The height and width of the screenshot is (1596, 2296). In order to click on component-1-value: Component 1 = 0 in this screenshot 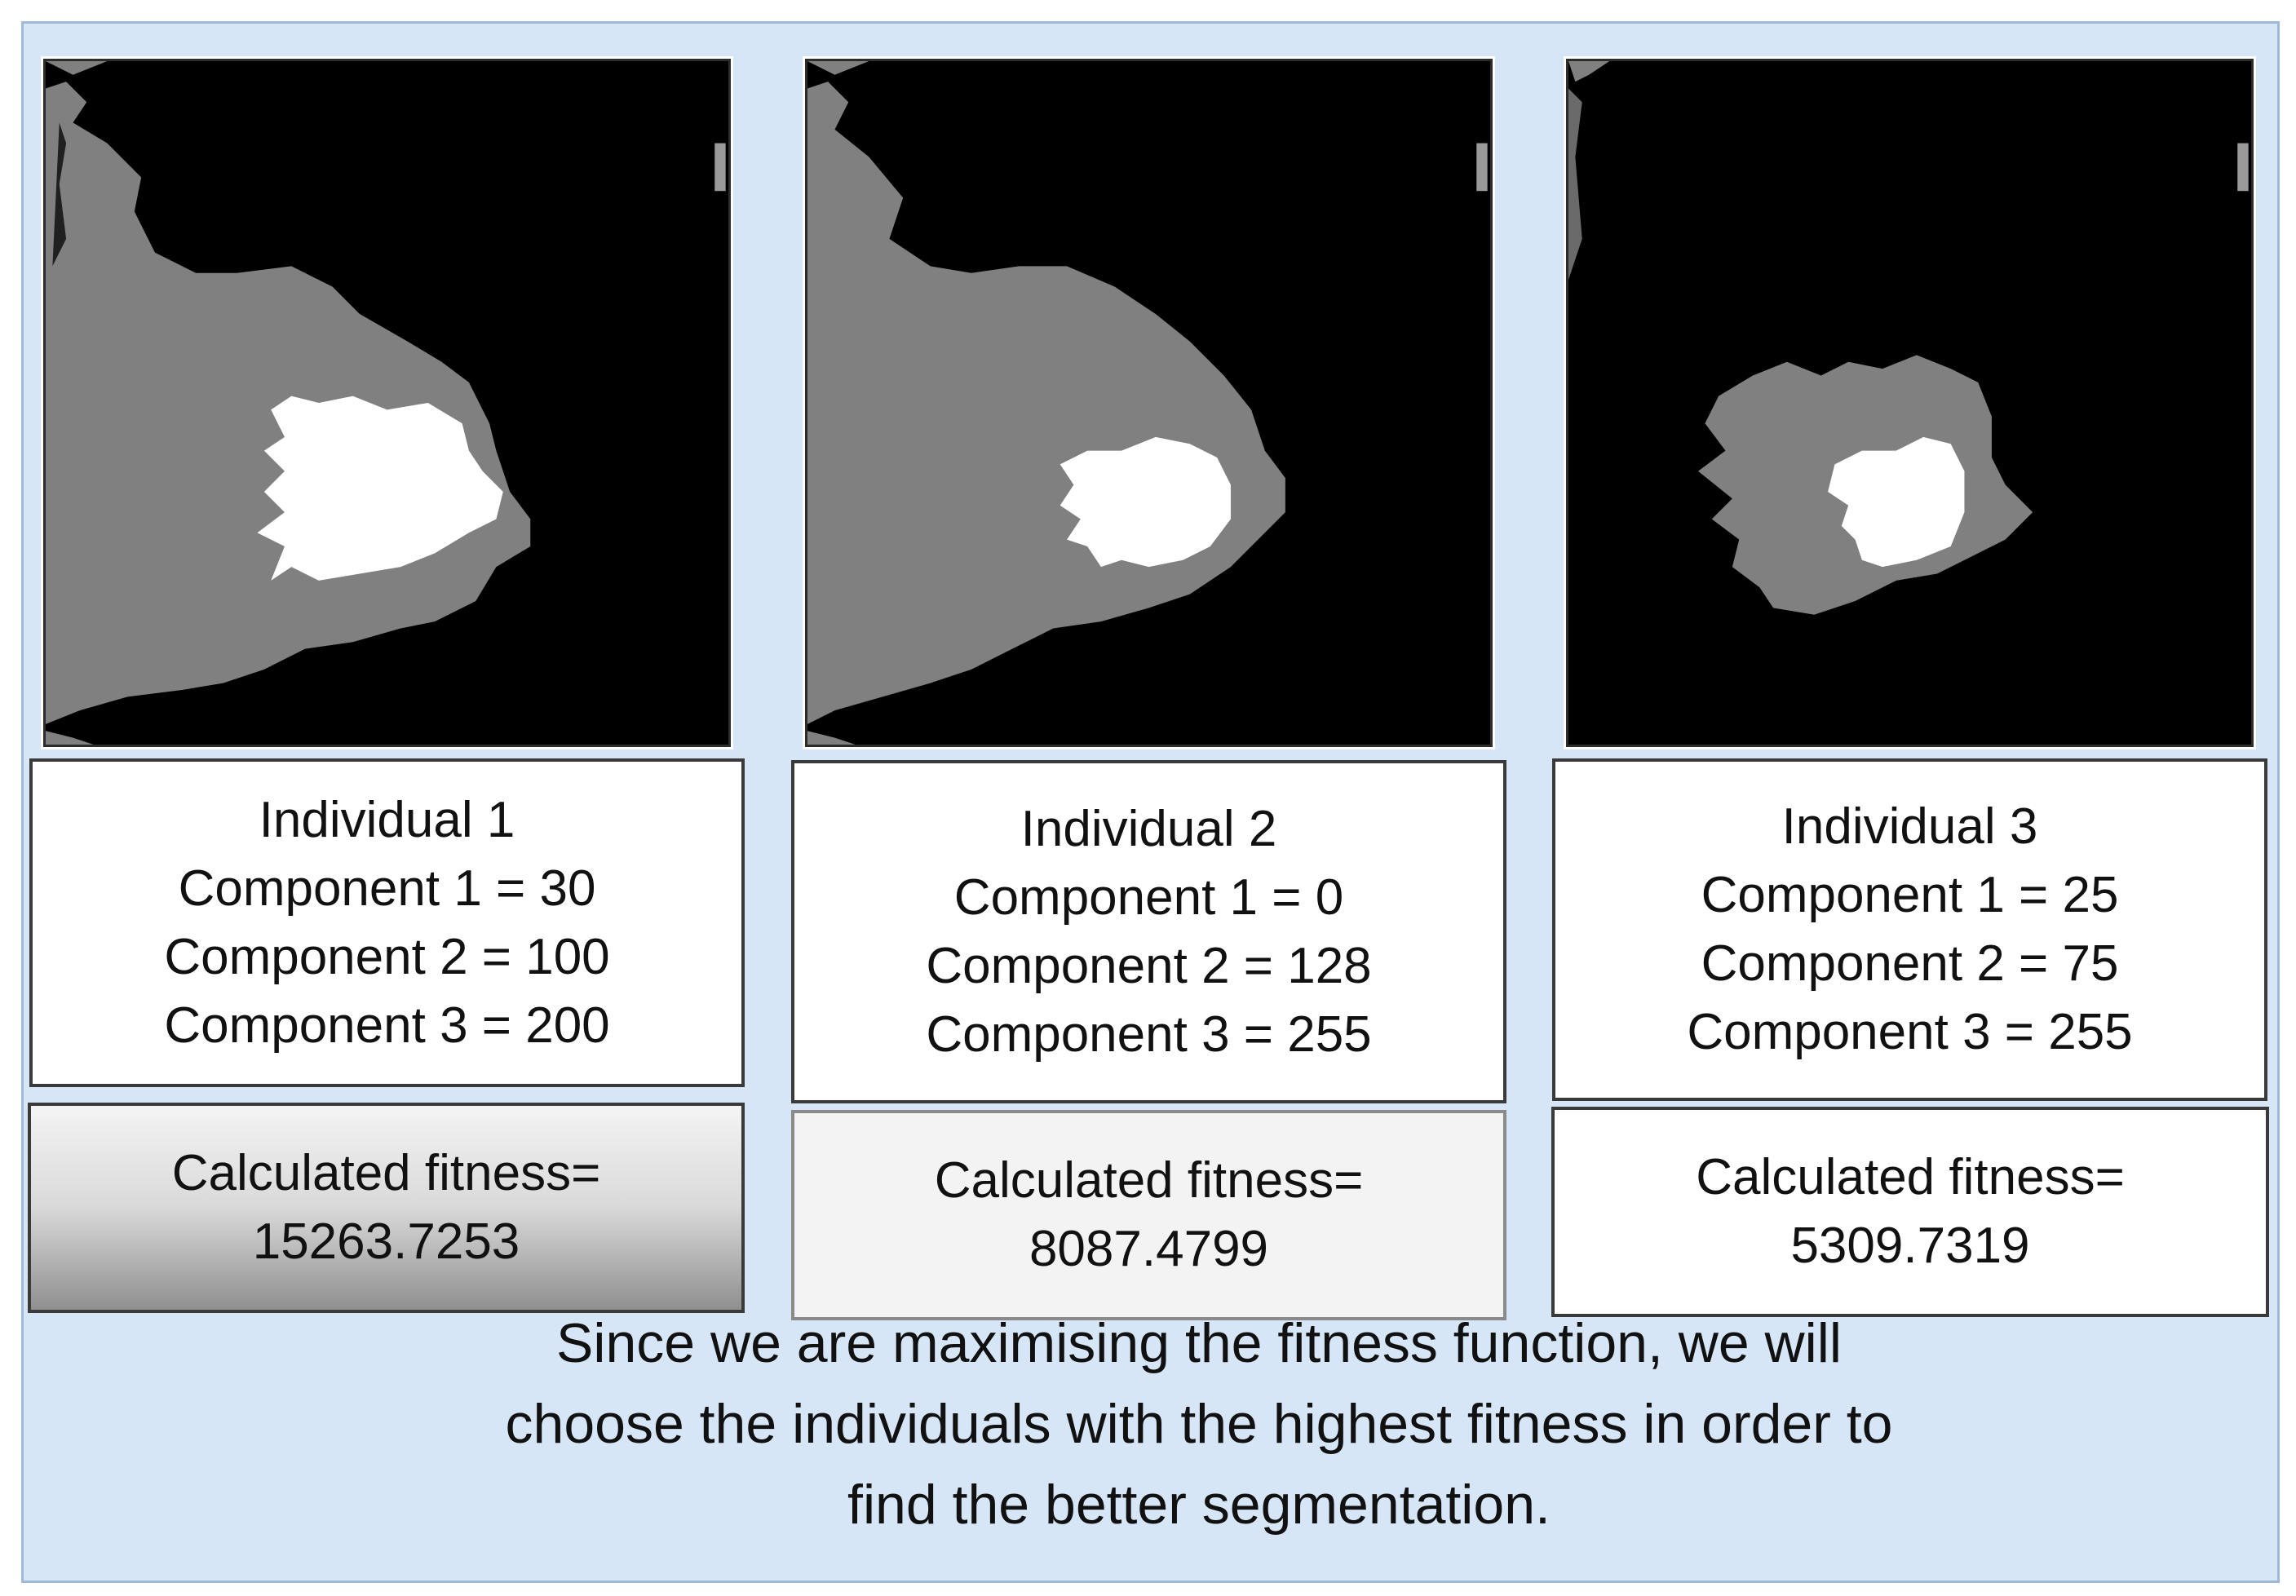, I will do `click(1148, 898)`.